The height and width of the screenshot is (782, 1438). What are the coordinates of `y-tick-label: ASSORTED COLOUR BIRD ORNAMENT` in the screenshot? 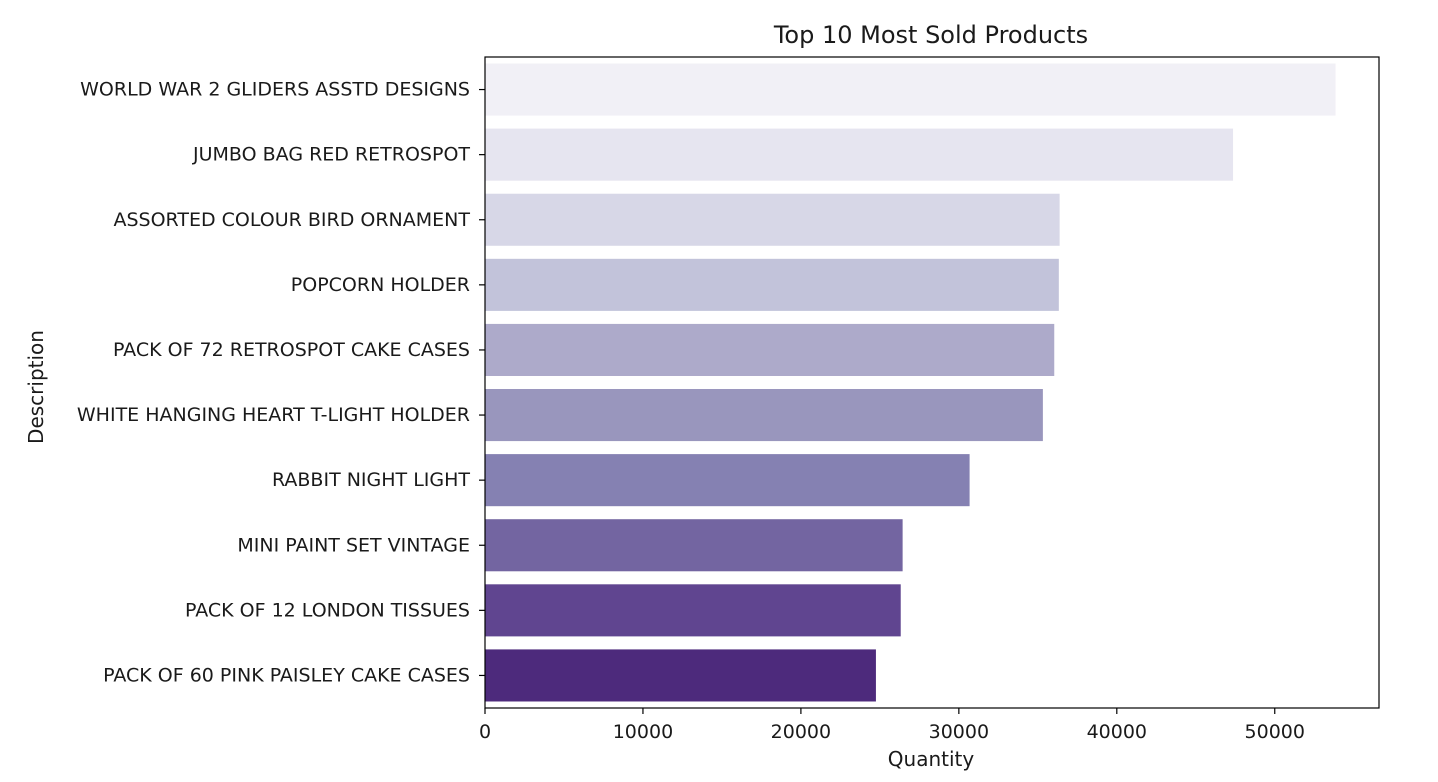 It's located at (291, 220).